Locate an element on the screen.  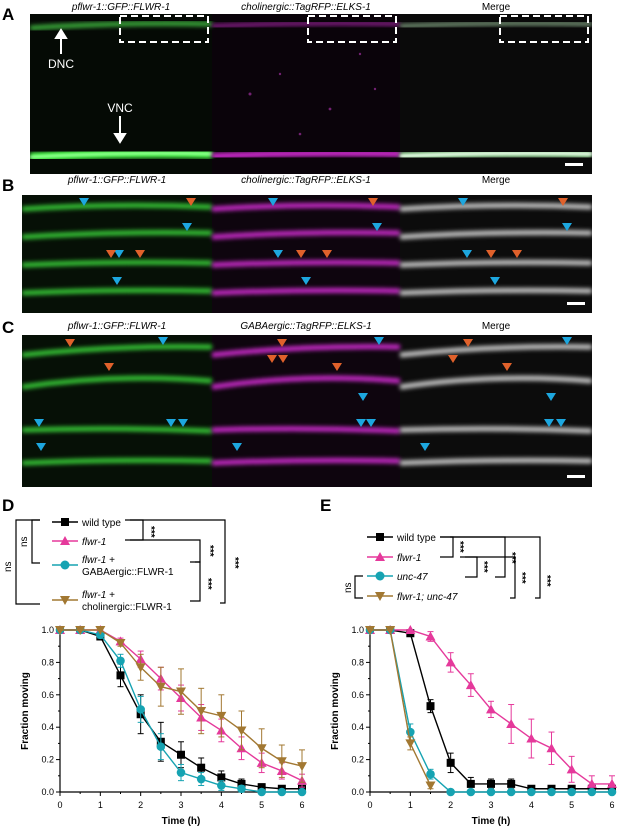
y-tick-label: 1.0 is located at coordinates (47, 630).